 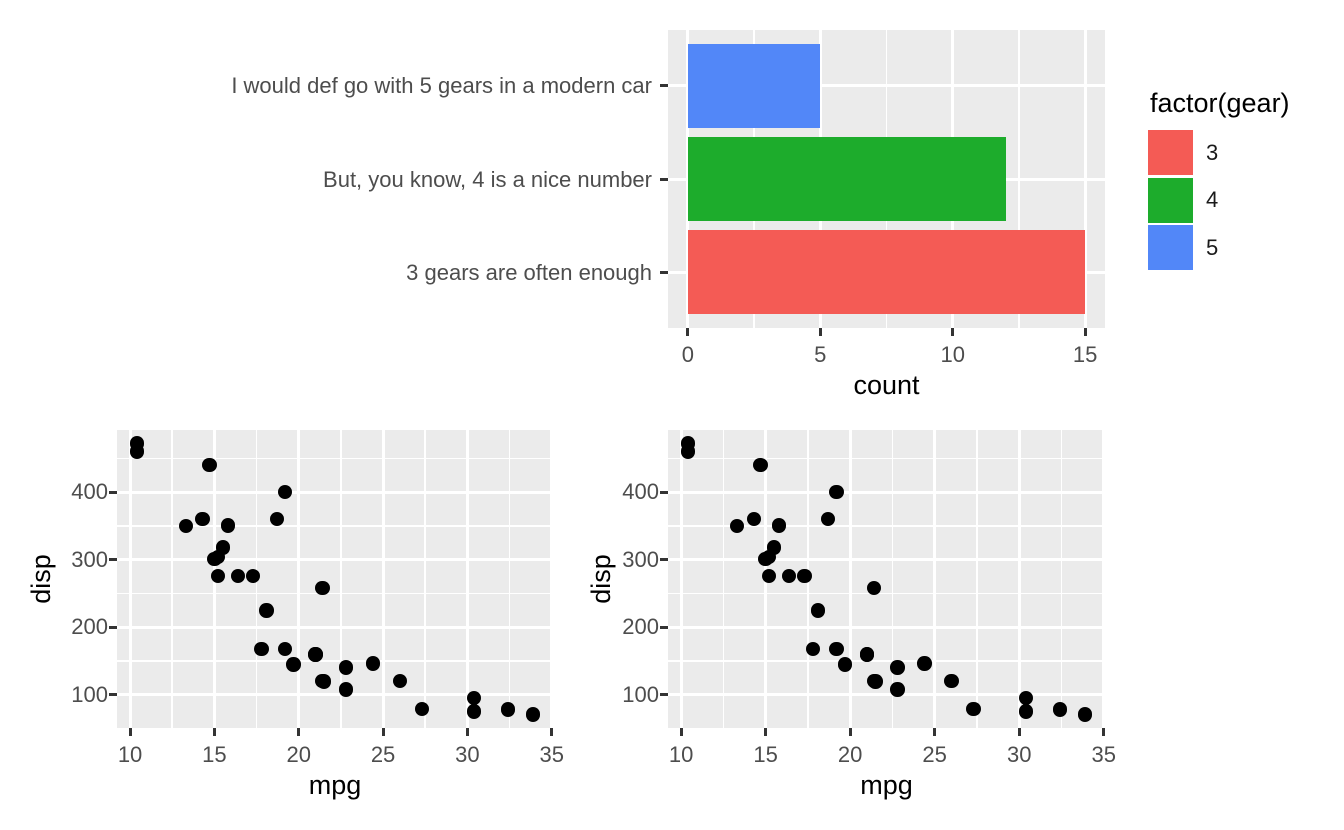 I want to click on legend-title: factor(gear), so click(x=1220, y=103).